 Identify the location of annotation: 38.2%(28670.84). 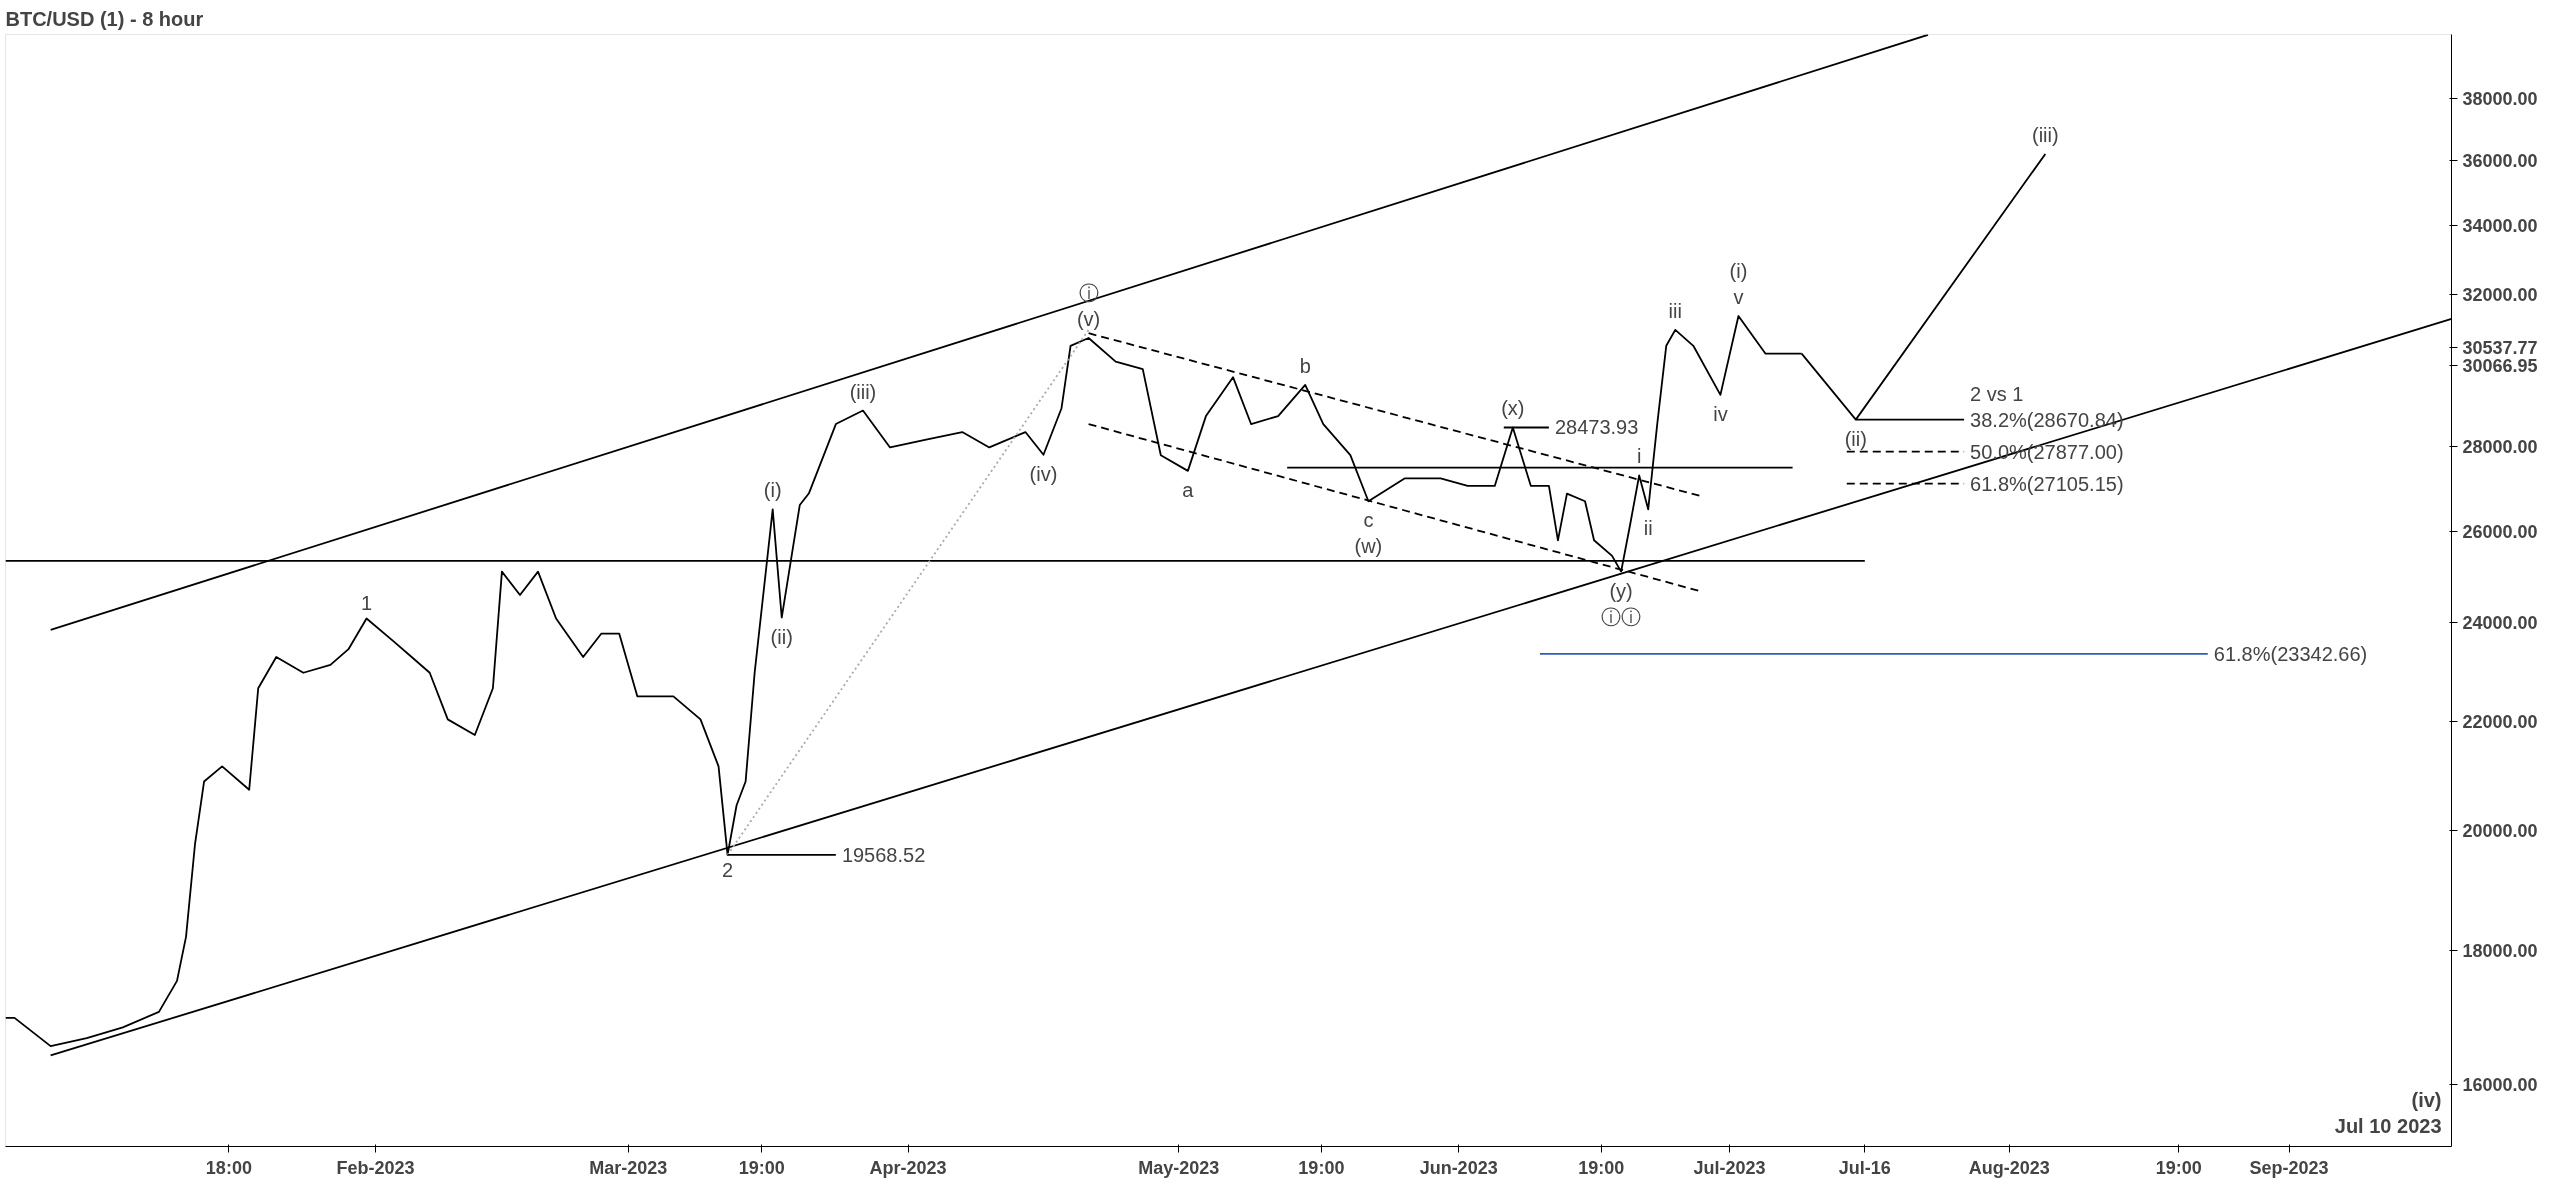
(2047, 419).